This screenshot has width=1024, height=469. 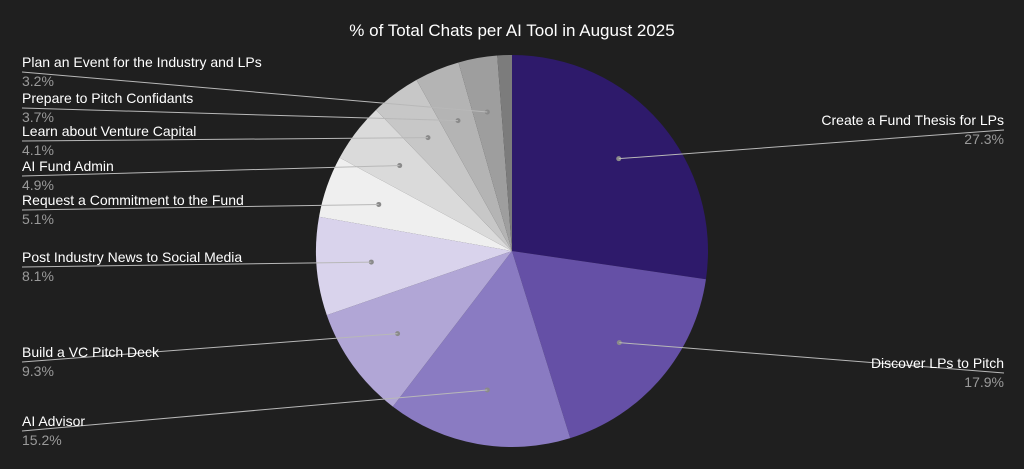 I want to click on slice-value-label: 17.9%, so click(x=984, y=382).